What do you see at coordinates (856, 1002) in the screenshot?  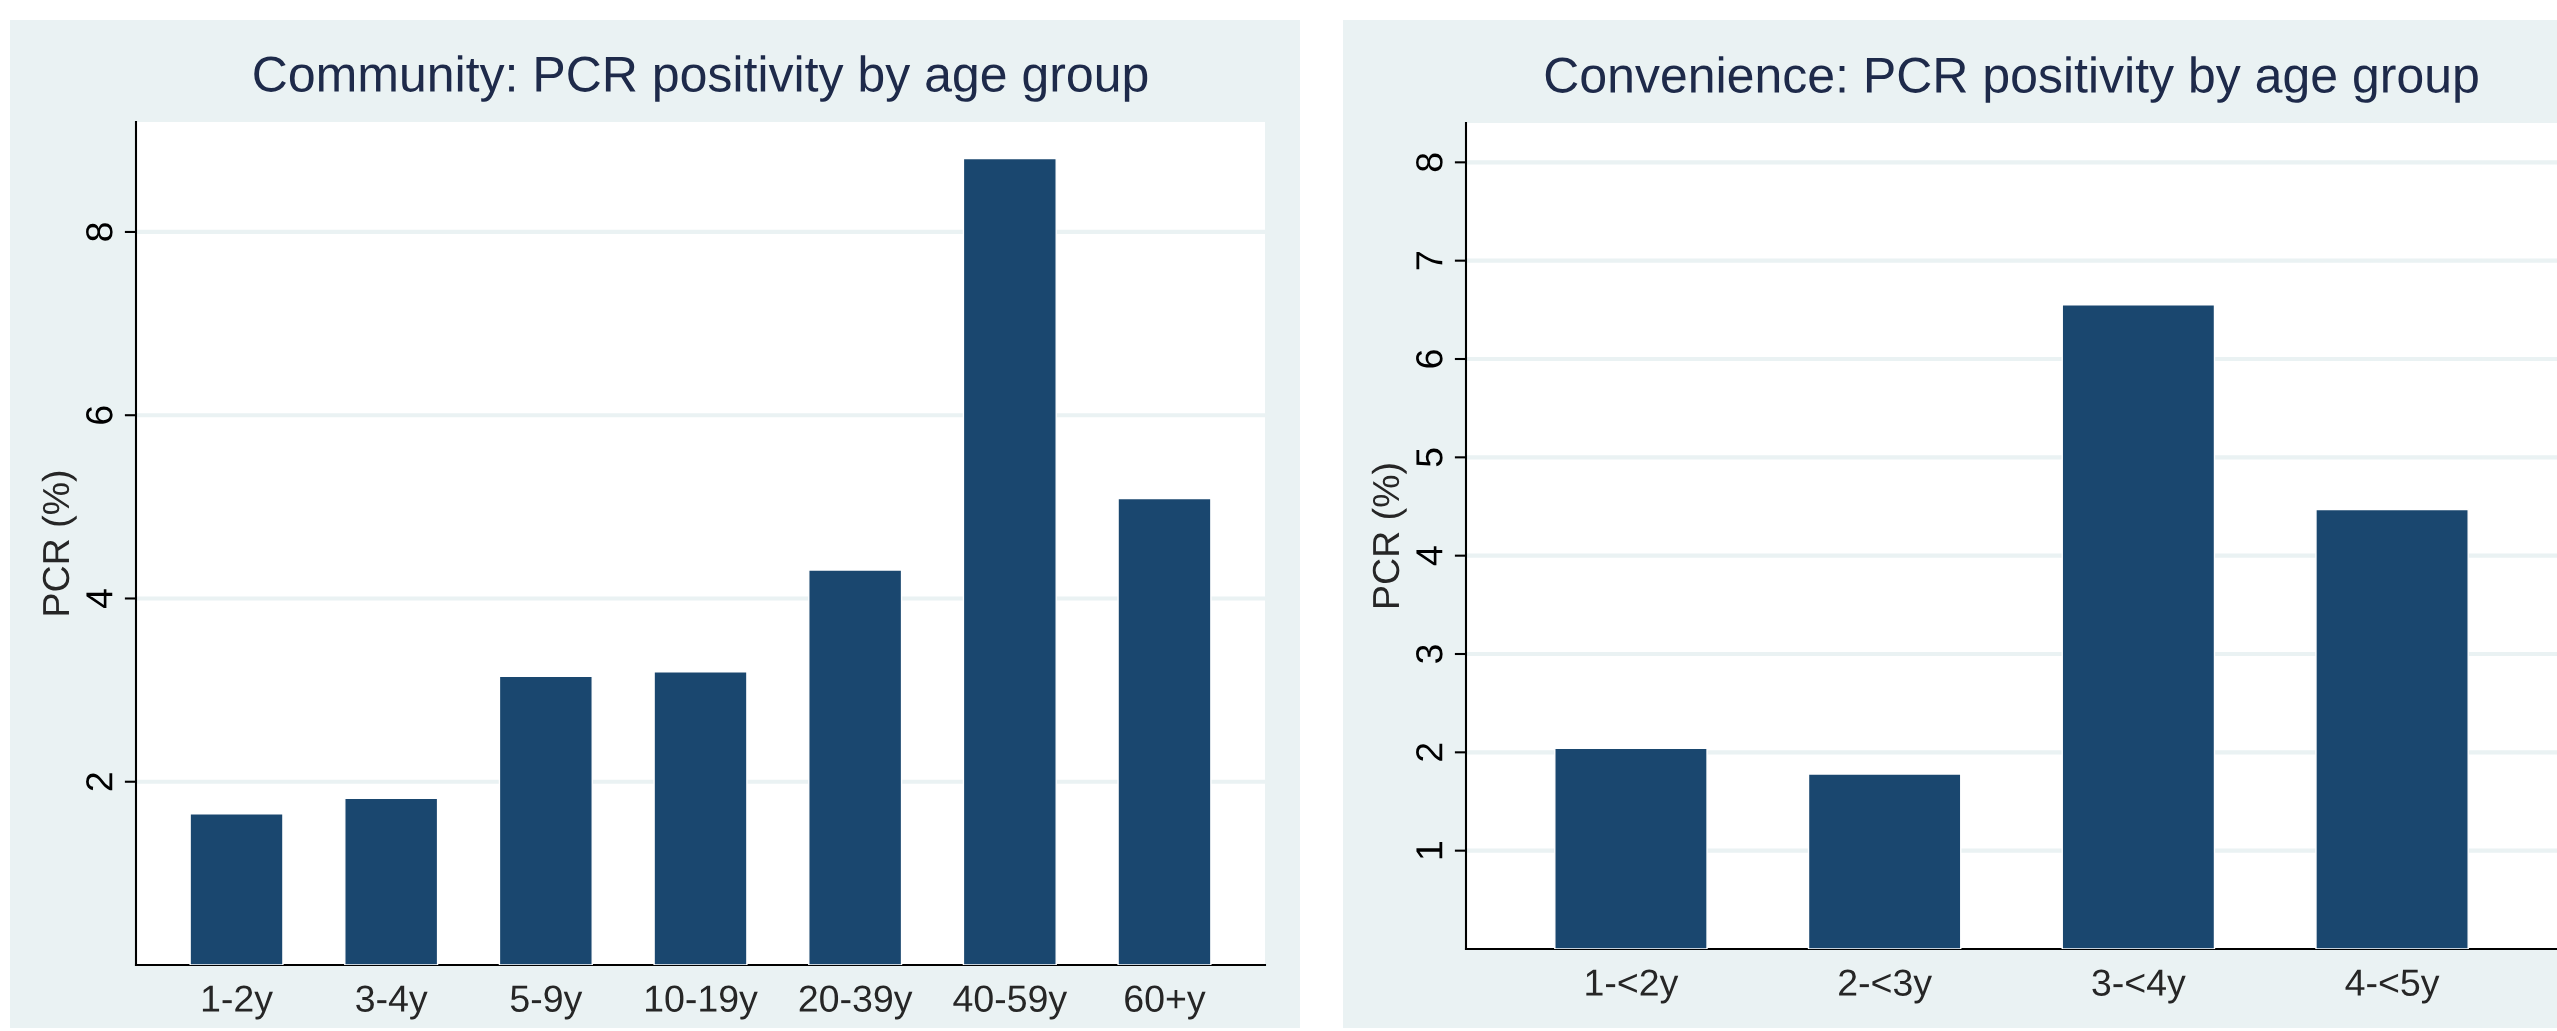 I see `x-tick-label: 20-39y` at bounding box center [856, 1002].